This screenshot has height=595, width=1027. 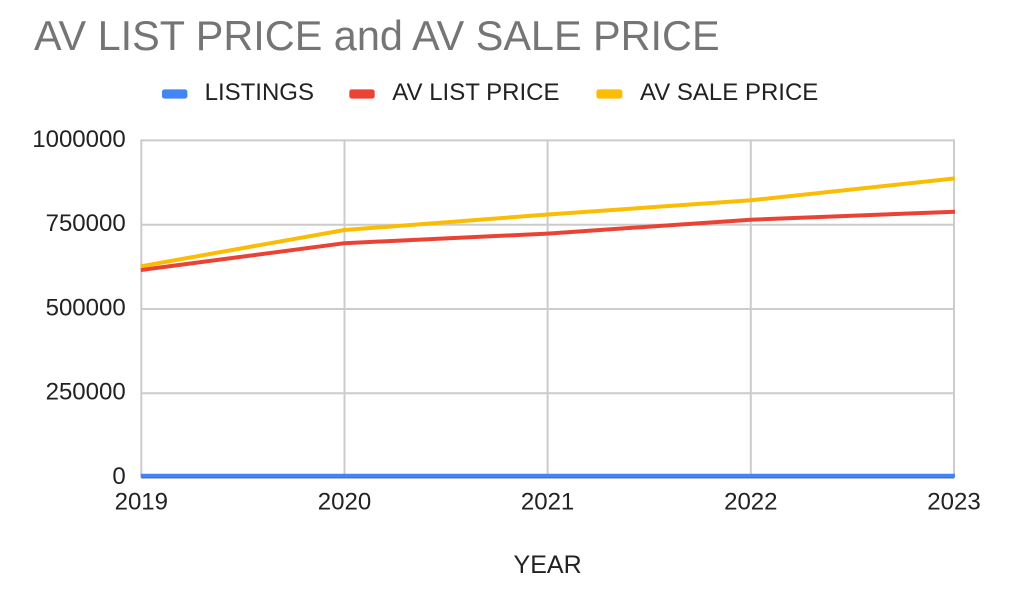 I want to click on svg-text: YEAR, so click(x=548, y=565).